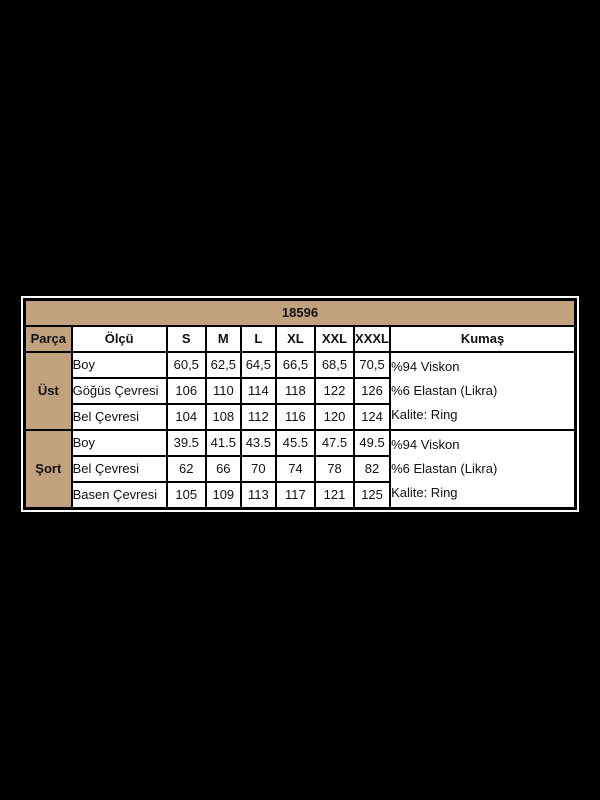  Describe the element at coordinates (223, 365) in the screenshot. I see `size-value-cell: 62,5` at that location.